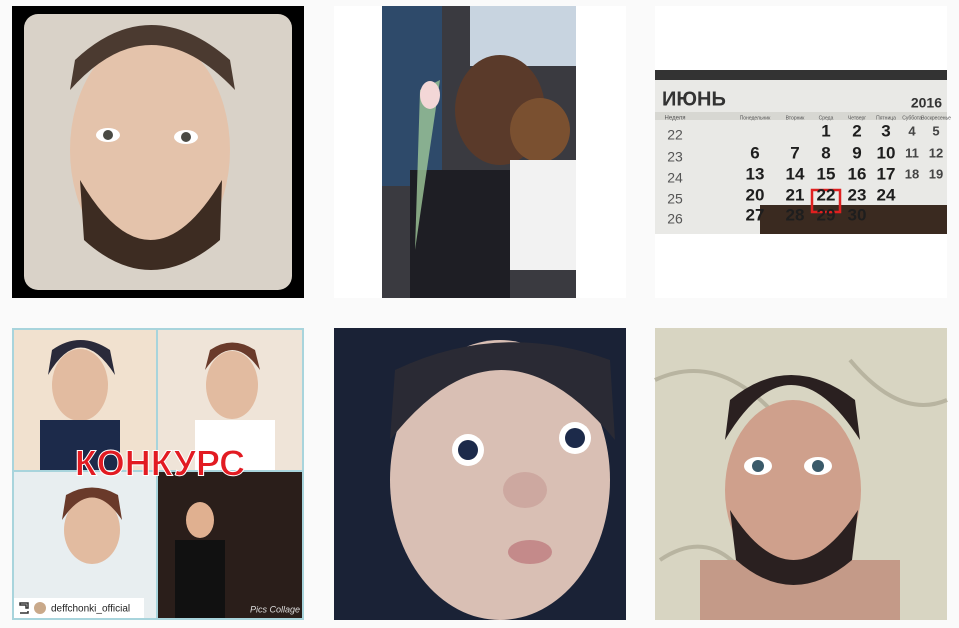 Image resolution: width=959 pixels, height=628 pixels. I want to click on day-number: 2, so click(856, 130).